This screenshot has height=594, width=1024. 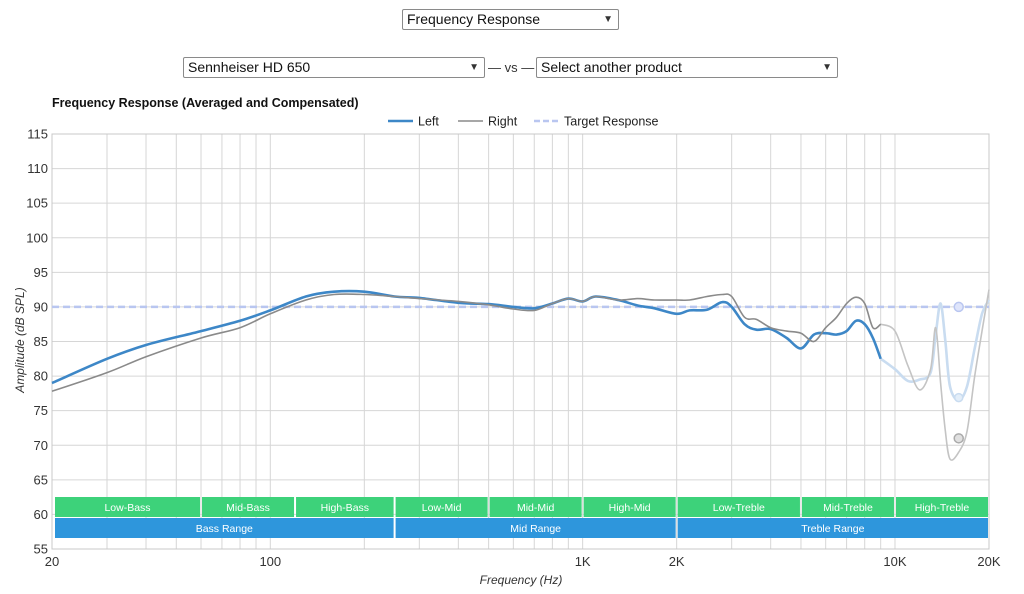 I want to click on legend-label: Left, so click(x=428, y=122).